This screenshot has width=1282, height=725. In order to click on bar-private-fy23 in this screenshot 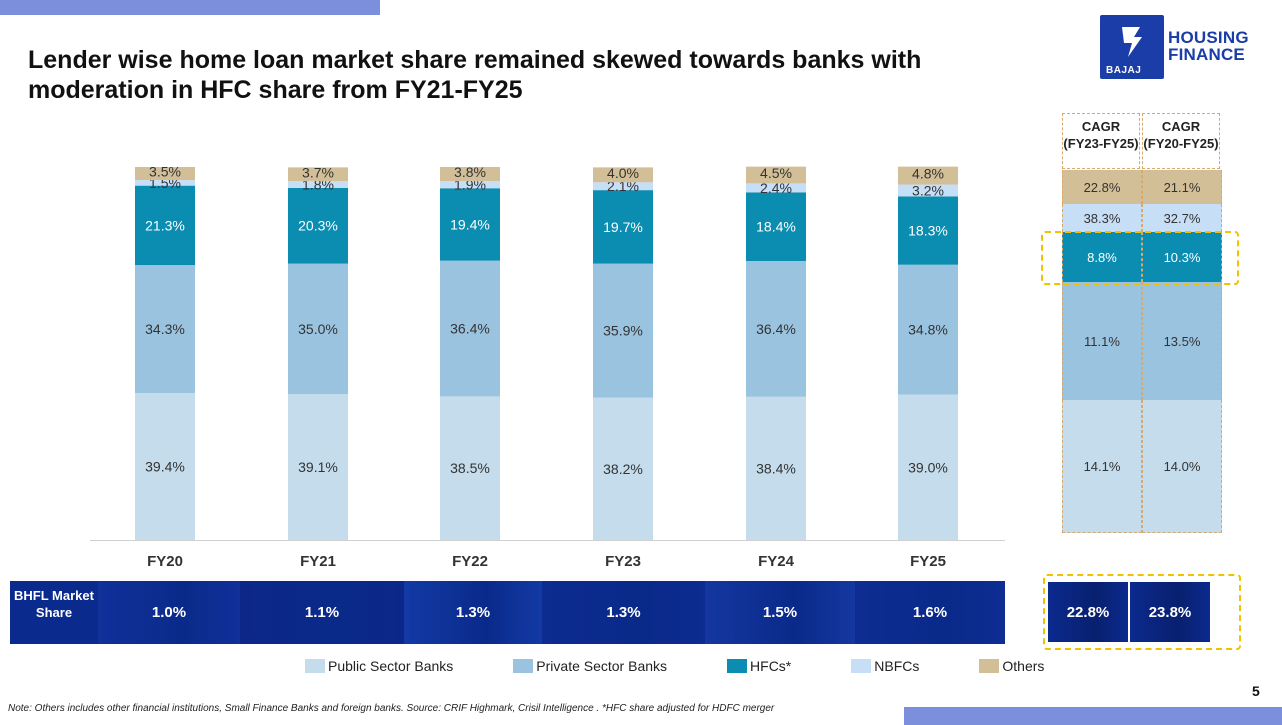, I will do `click(623, 330)`.